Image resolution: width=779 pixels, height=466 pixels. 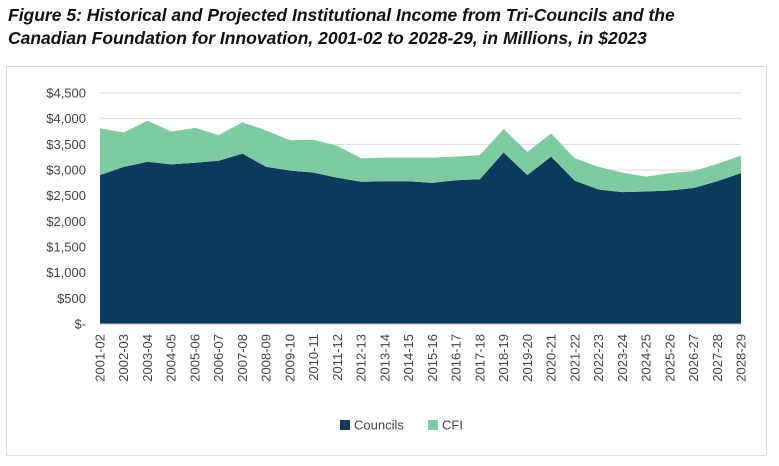 I want to click on x-tick-label: 2014-15, so click(x=408, y=358).